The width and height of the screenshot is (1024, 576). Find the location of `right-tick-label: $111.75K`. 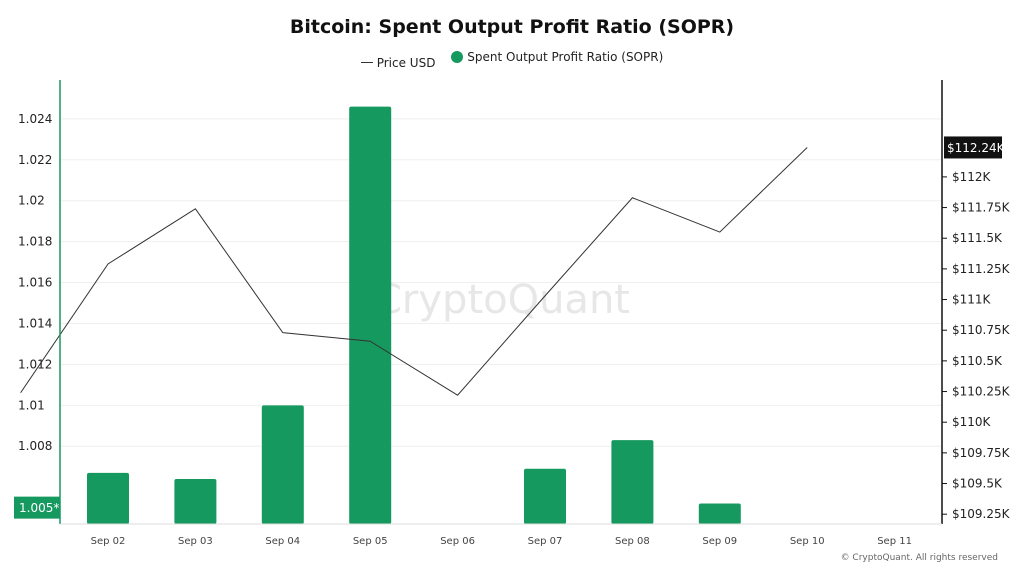

right-tick-label: $111.75K is located at coordinates (981, 208).